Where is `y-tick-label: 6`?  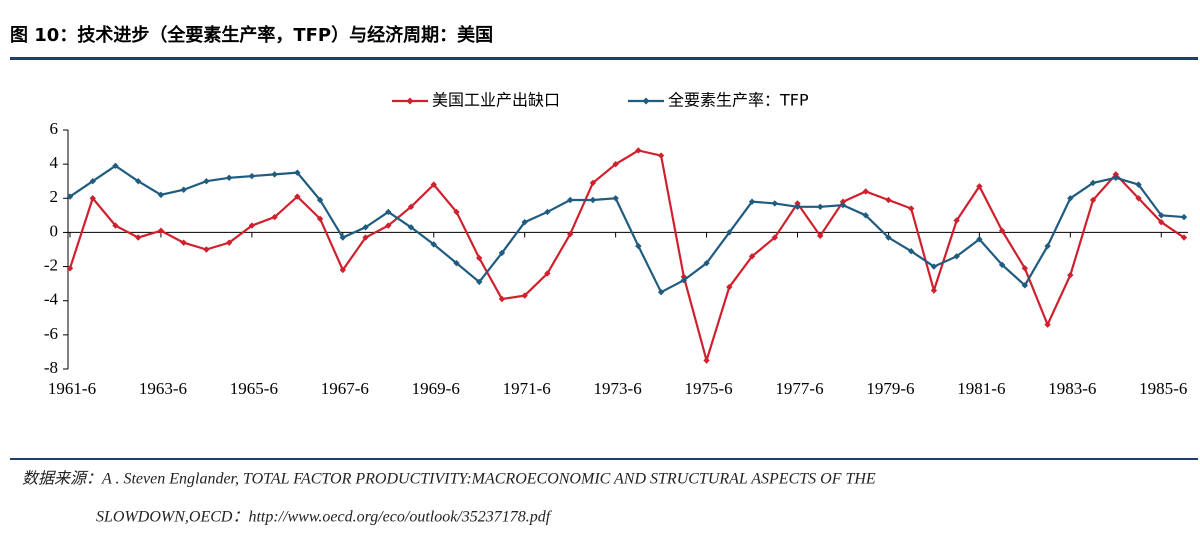
y-tick-label: 6 is located at coordinates (54, 128).